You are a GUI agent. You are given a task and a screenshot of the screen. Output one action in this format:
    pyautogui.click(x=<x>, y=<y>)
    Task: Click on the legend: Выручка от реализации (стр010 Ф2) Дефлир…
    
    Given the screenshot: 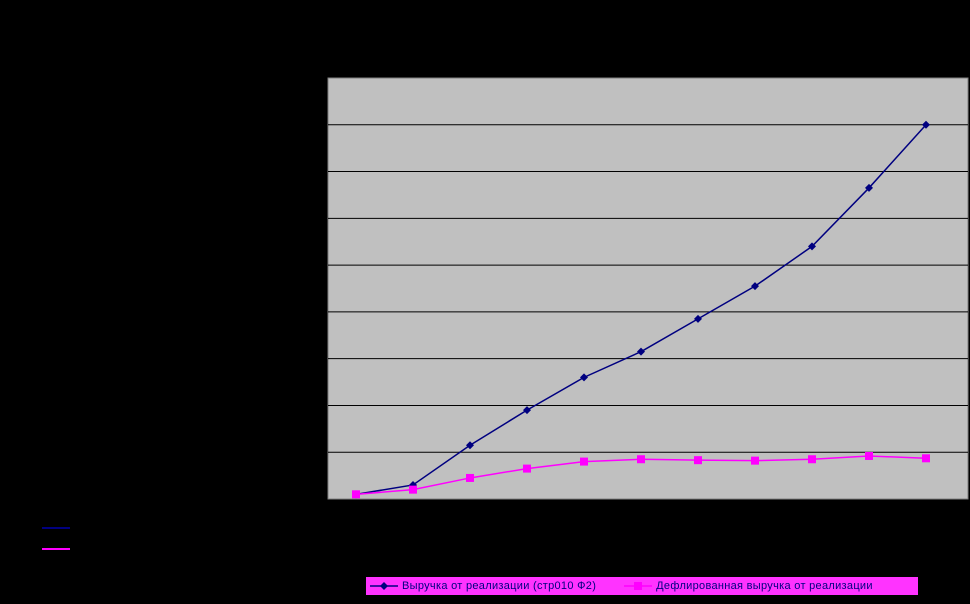 What is the action you would take?
    pyautogui.click(x=642, y=586)
    